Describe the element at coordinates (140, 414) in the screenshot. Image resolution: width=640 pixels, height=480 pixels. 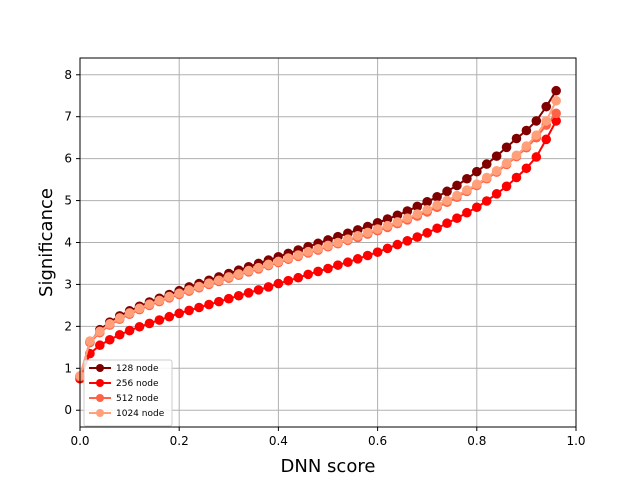
I see `legend-label: 1024 node` at that location.